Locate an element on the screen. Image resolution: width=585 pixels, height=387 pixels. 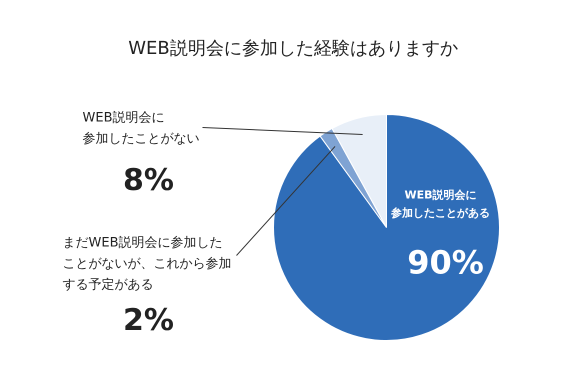
slice-label: WEB説明会に参加したことがない is located at coordinates (141, 128).